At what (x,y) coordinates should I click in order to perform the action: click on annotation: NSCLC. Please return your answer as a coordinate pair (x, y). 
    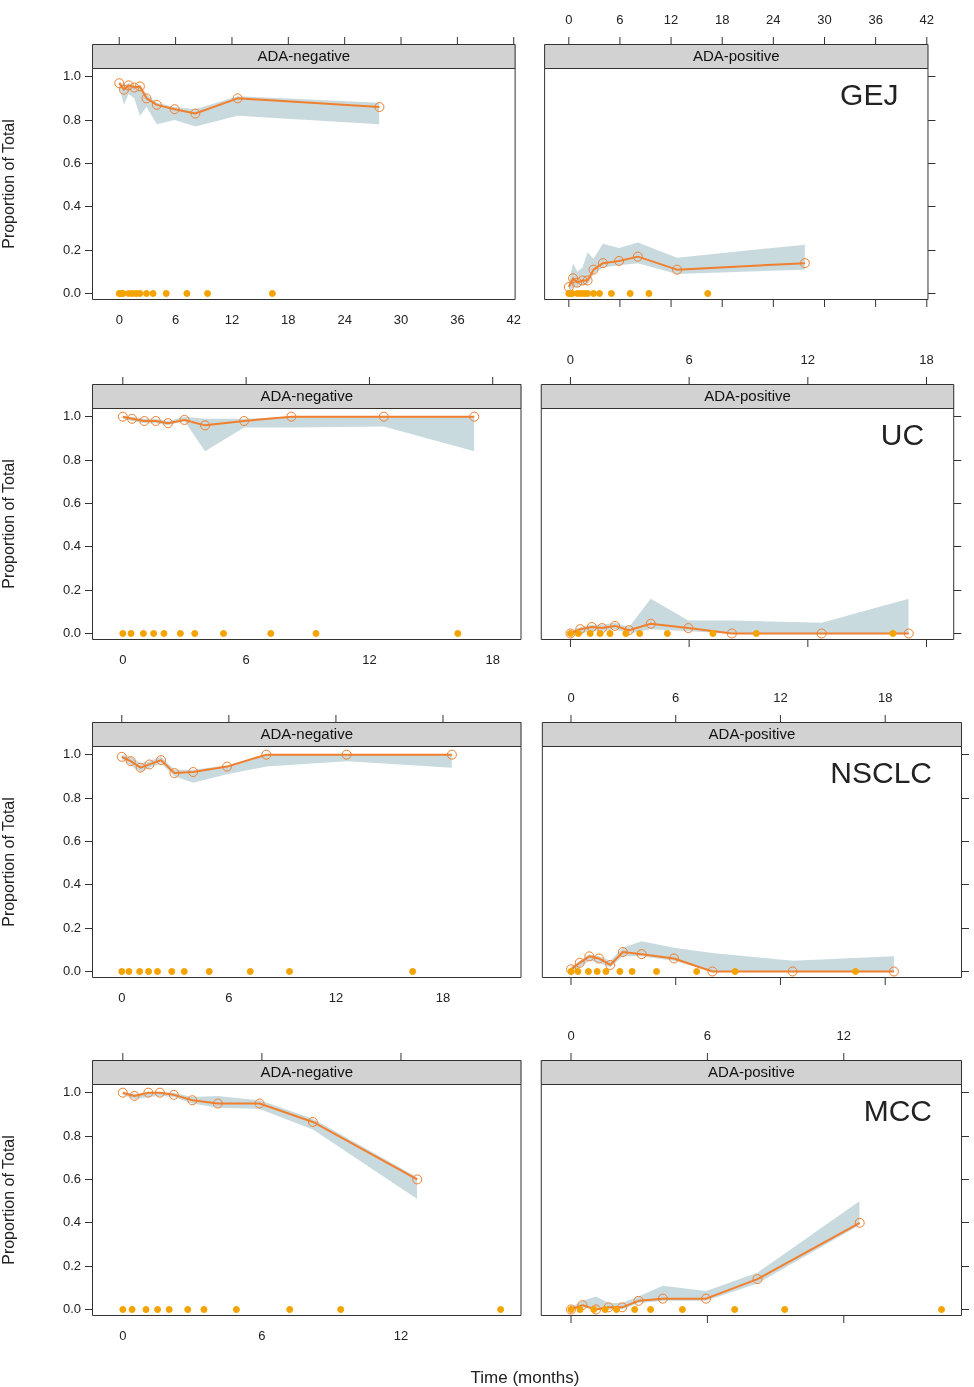
    Looking at the image, I should click on (881, 773).